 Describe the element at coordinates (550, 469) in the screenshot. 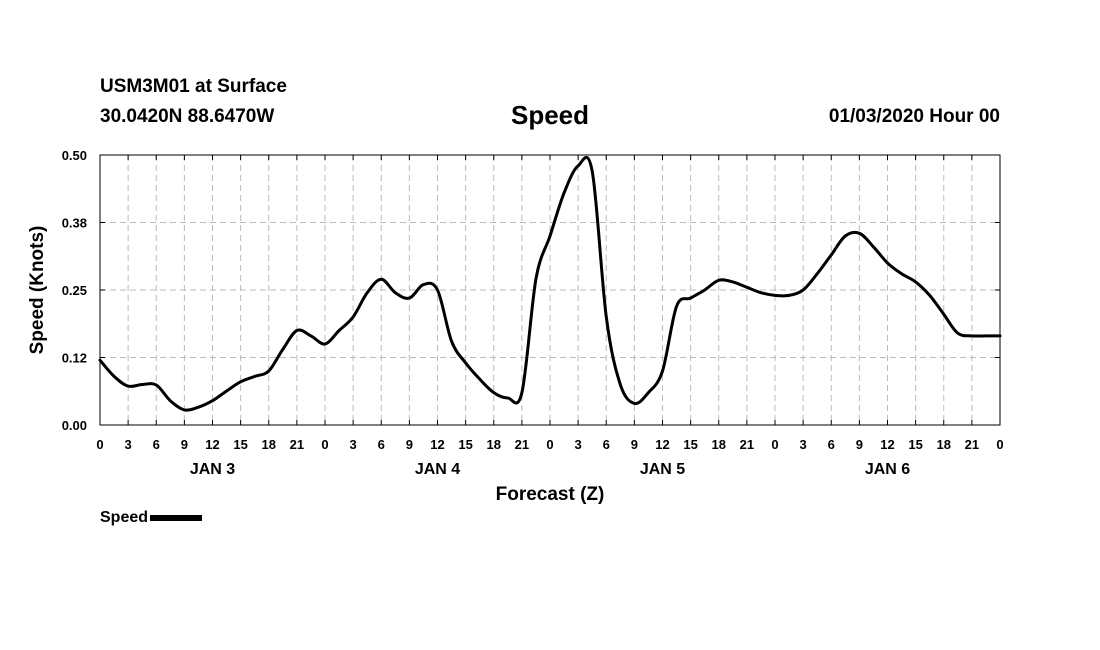

I see `day-labels: JAN 3 JAN 4 JAN 5 JAN 6` at that location.